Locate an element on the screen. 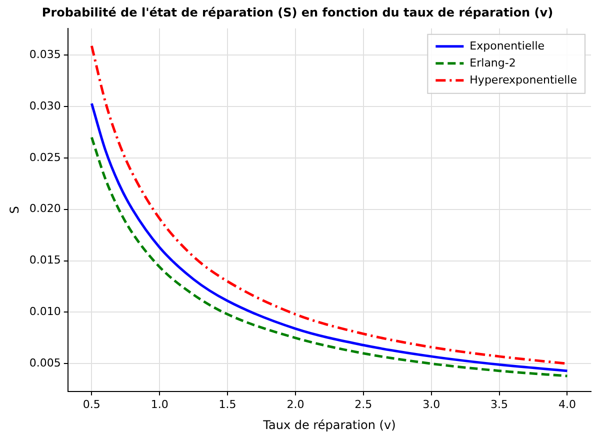  x-axis-title: Taux de réparation (v) is located at coordinates (329, 425).